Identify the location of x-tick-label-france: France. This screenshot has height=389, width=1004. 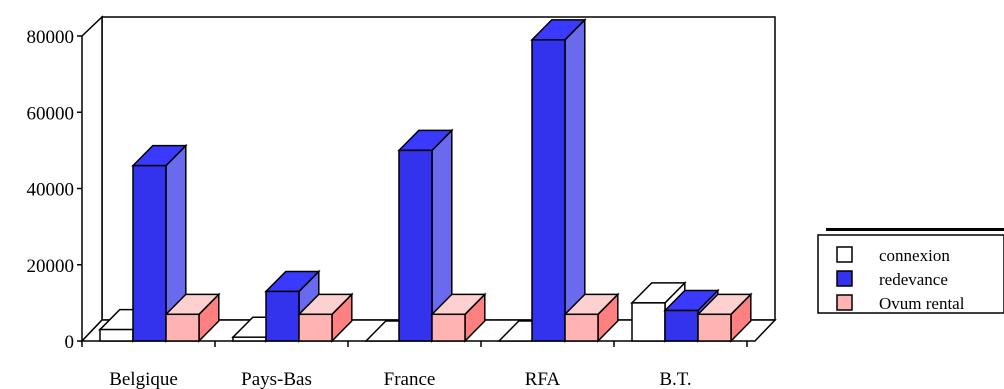
(410, 379).